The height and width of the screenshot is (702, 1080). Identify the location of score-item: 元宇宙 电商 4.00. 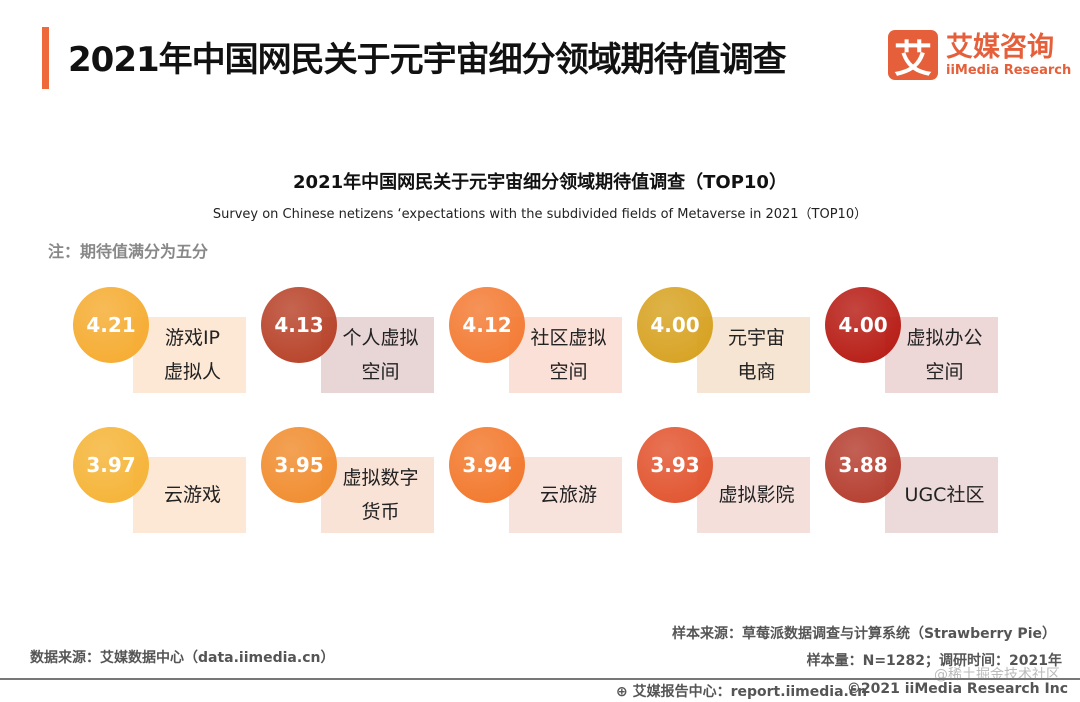
(727, 347).